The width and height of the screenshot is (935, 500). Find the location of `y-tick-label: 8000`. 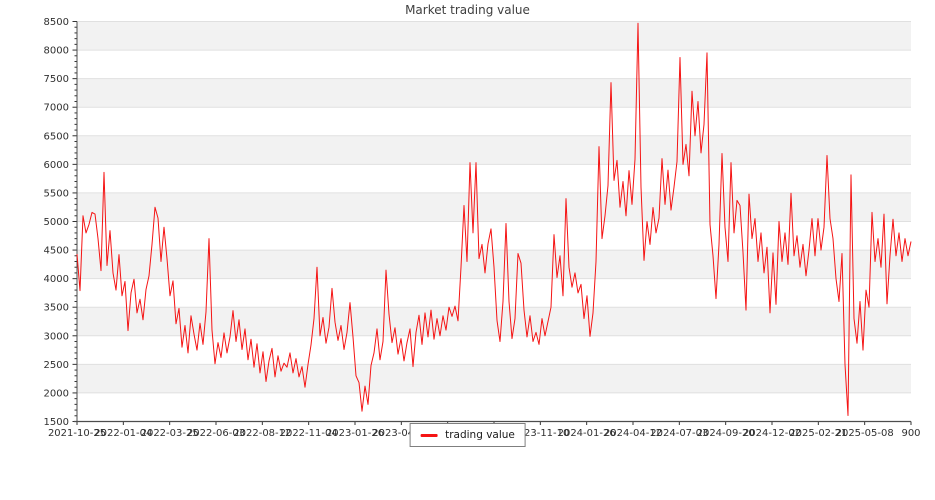

y-tick-label: 8000 is located at coordinates (56, 51).